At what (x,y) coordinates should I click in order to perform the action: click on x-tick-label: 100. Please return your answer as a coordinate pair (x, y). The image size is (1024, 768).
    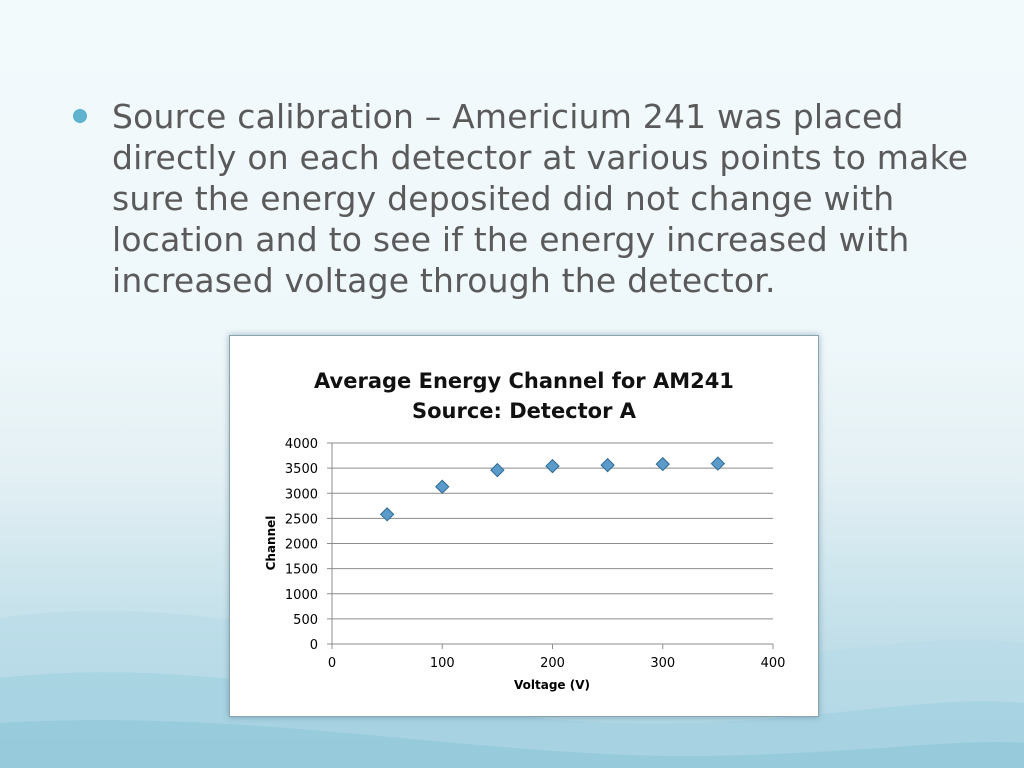
    Looking at the image, I should click on (442, 663).